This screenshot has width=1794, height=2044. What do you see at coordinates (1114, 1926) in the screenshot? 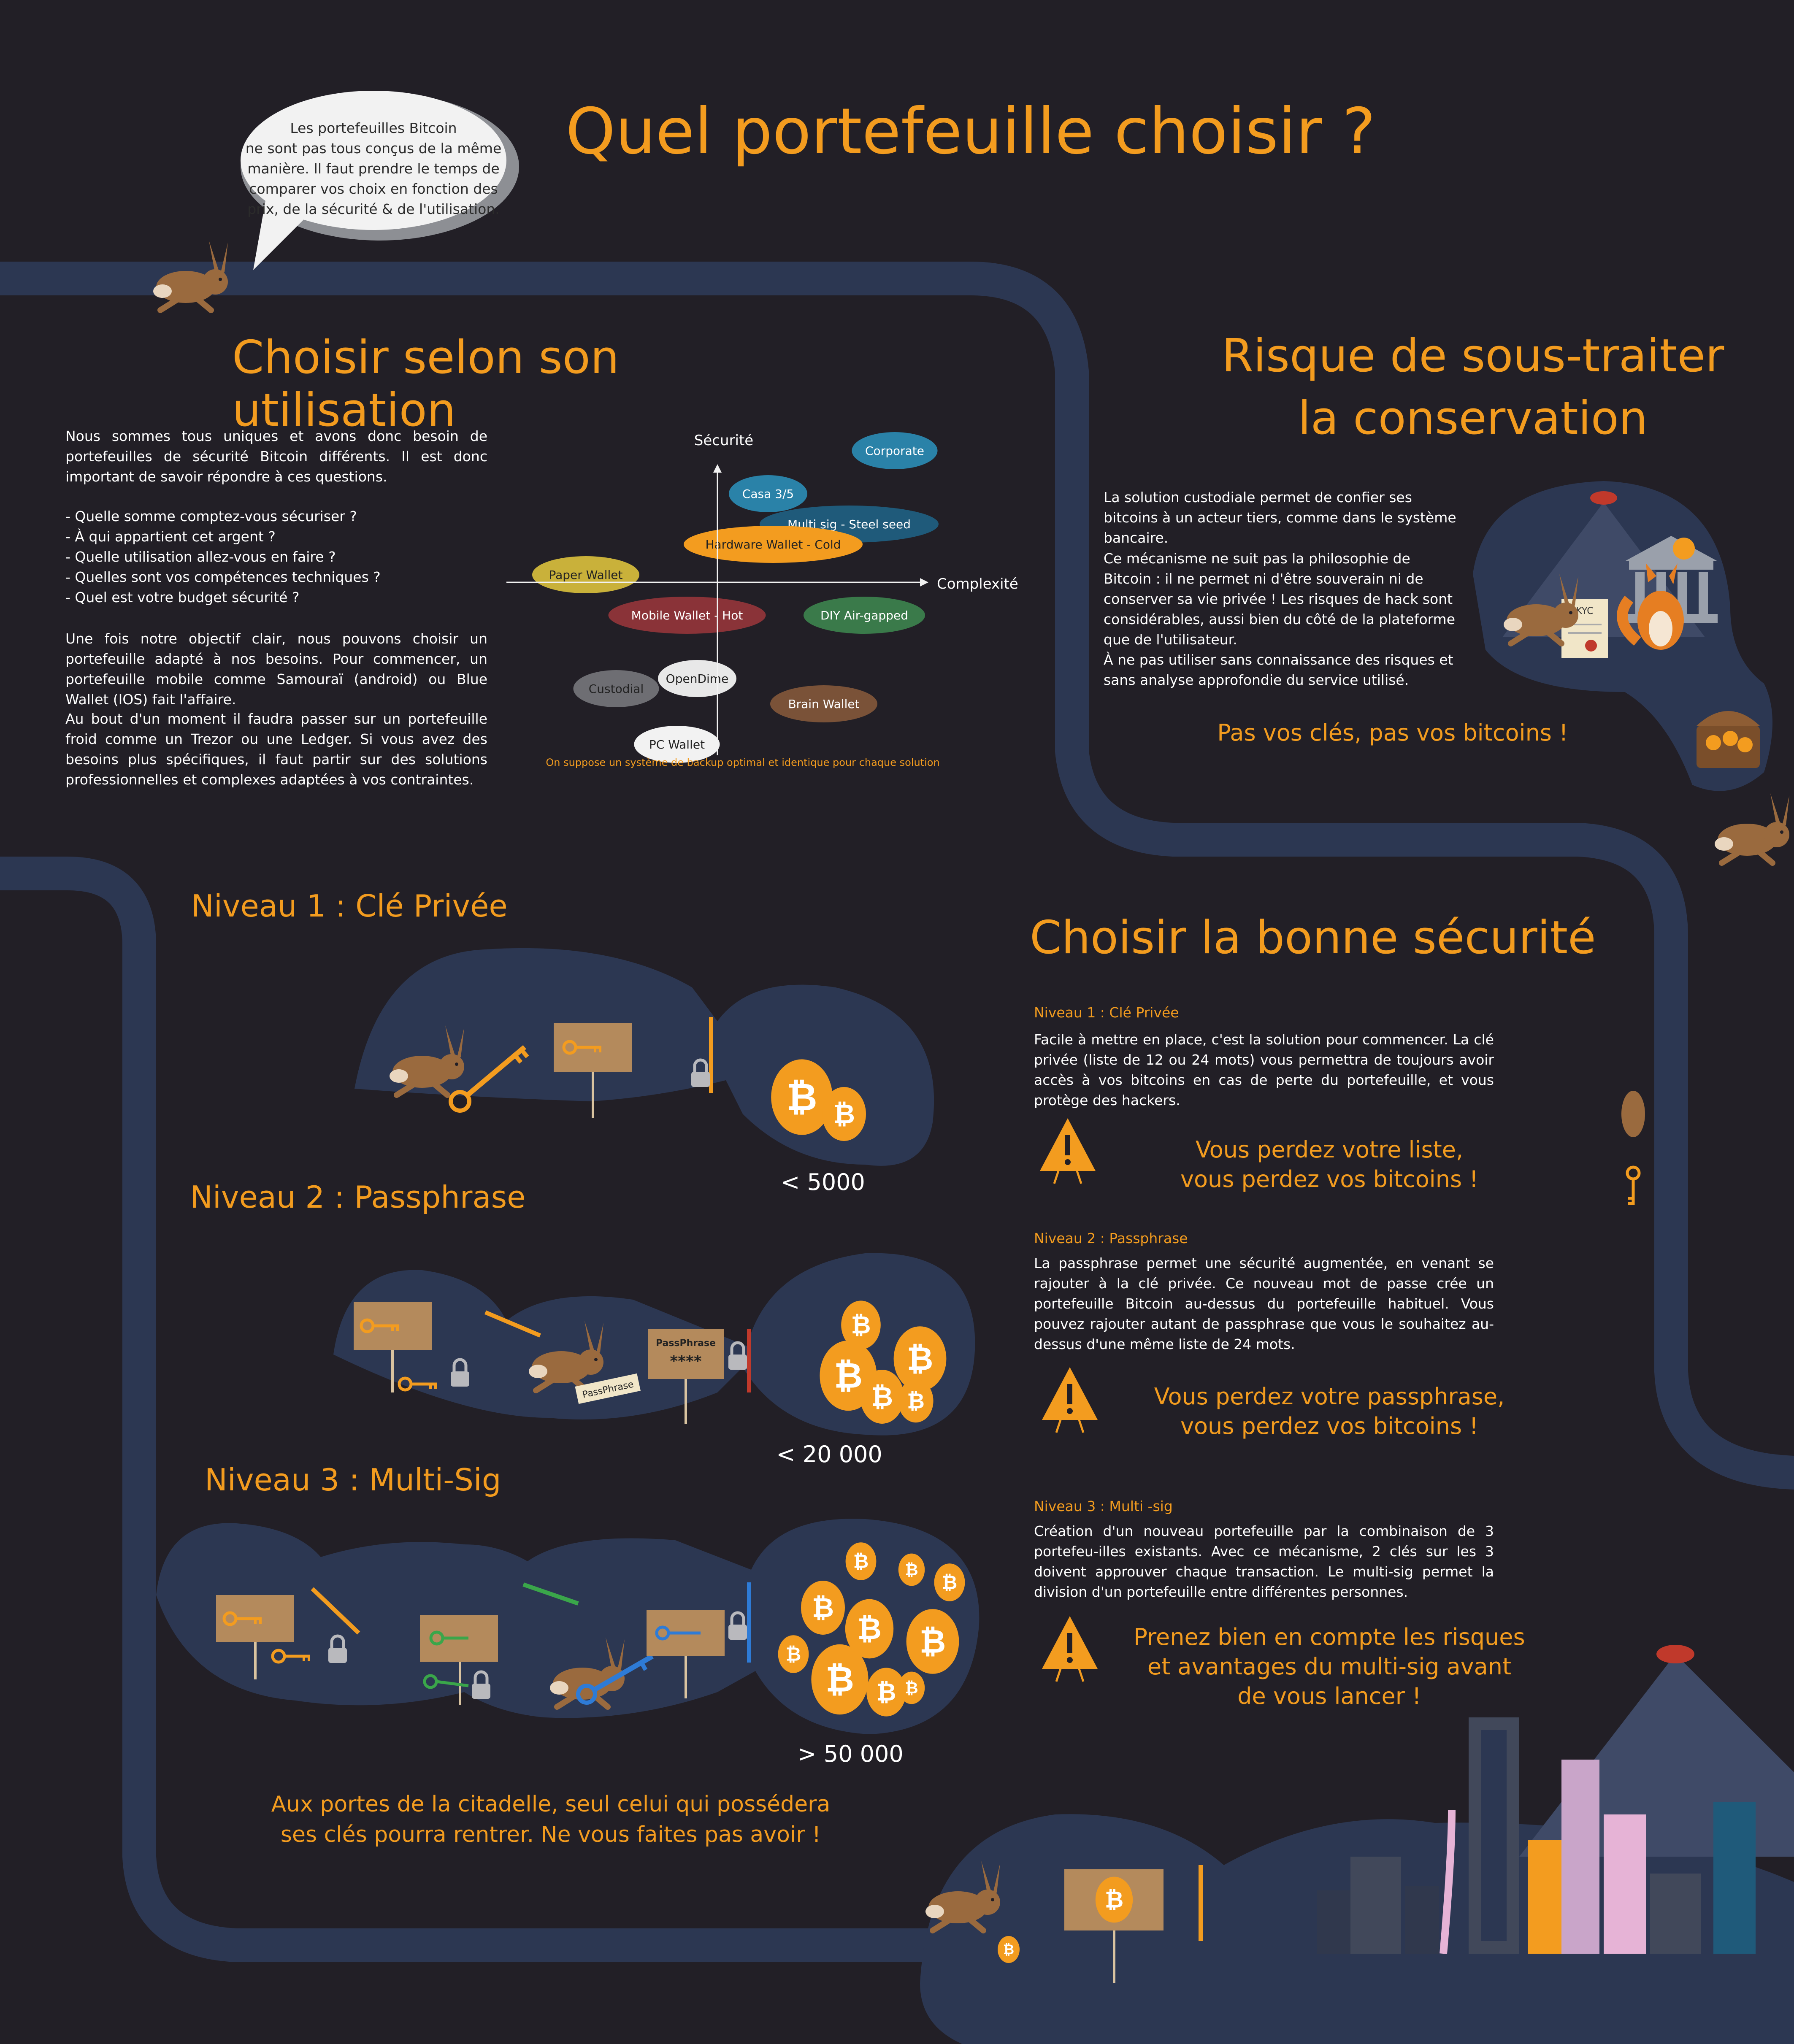
I see `bitcoin-sign` at bounding box center [1114, 1926].